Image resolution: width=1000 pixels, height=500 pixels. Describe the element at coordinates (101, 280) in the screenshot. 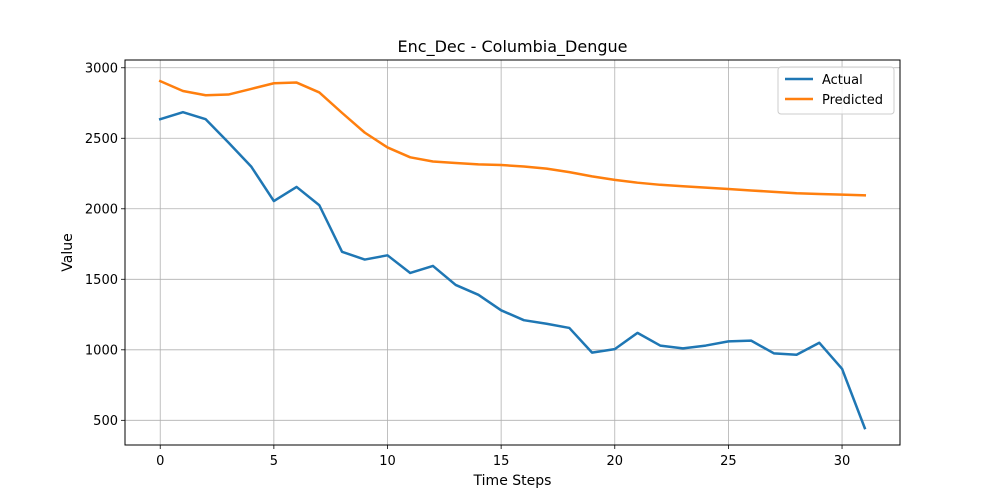

I see `y-tick-label: 1500` at that location.